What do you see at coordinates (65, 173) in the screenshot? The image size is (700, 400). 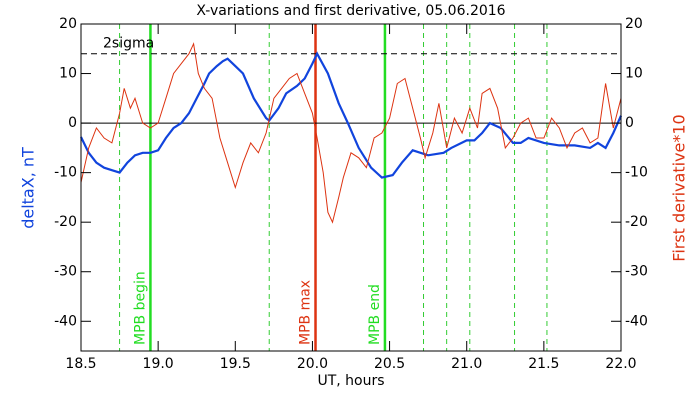 I see `y-tick-label: -10` at bounding box center [65, 173].